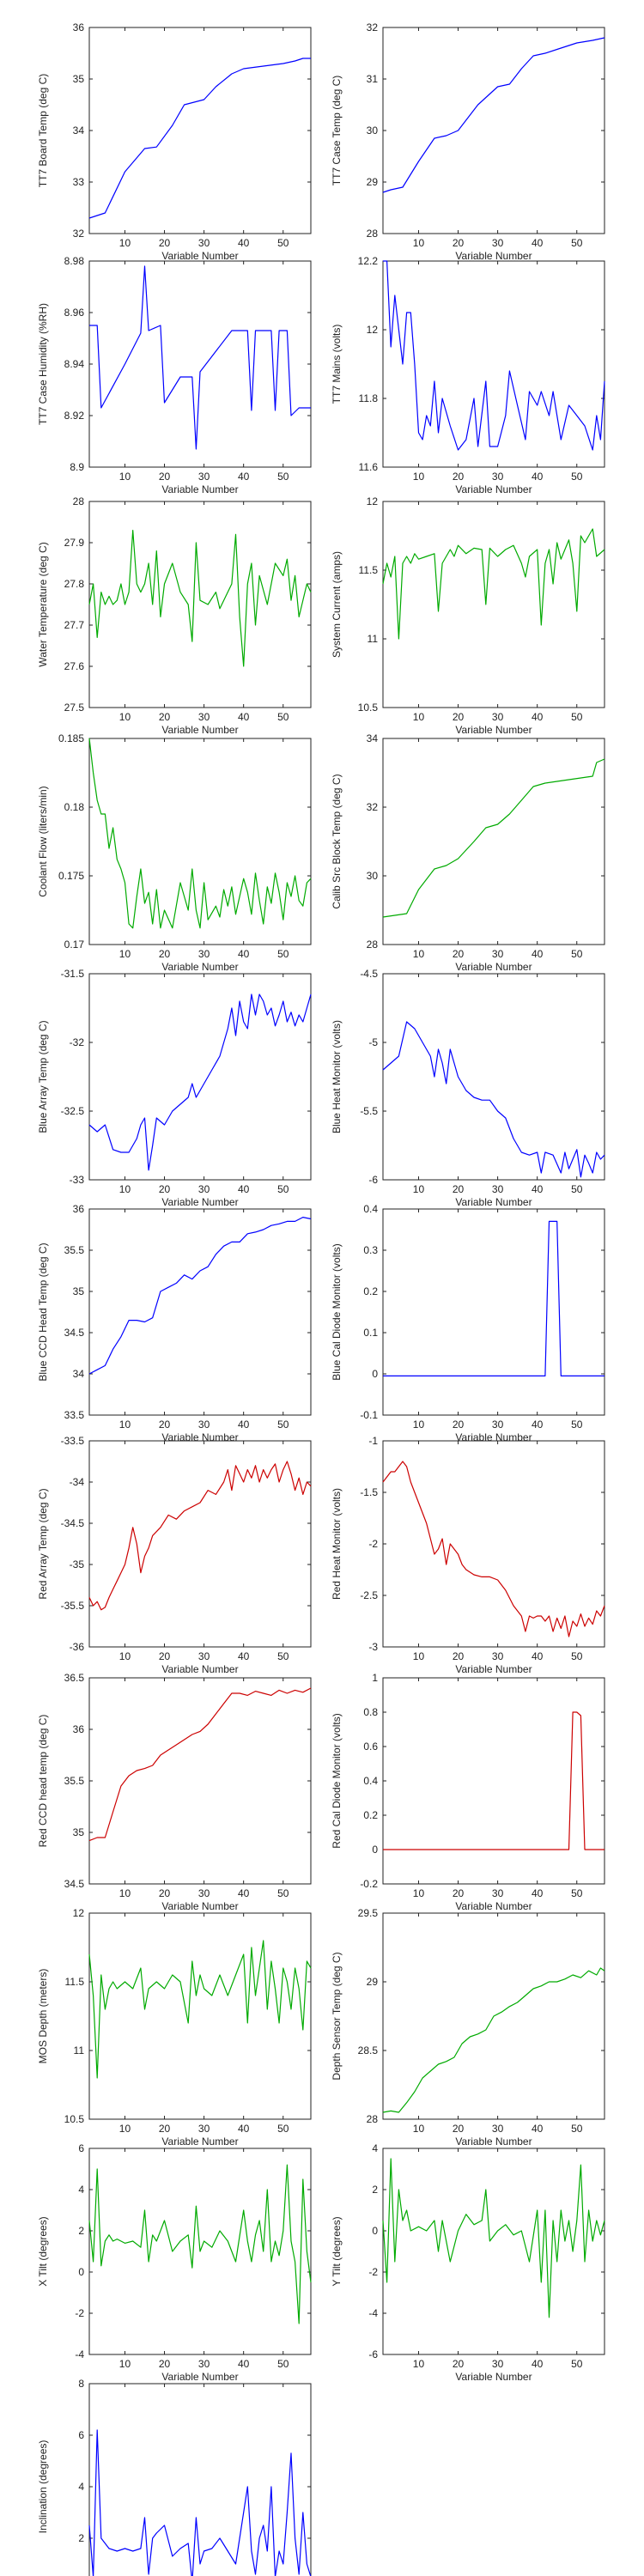  Describe the element at coordinates (81, 2231) in the screenshot. I see `y-tick-label: 2` at that location.